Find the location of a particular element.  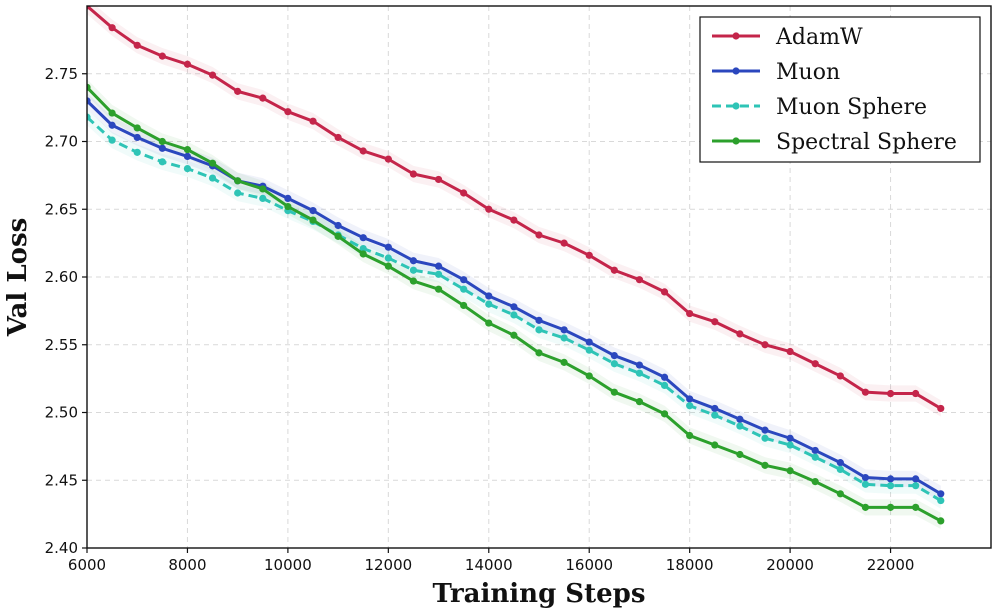

muon-legend-label: Muon is located at coordinates (808, 72).